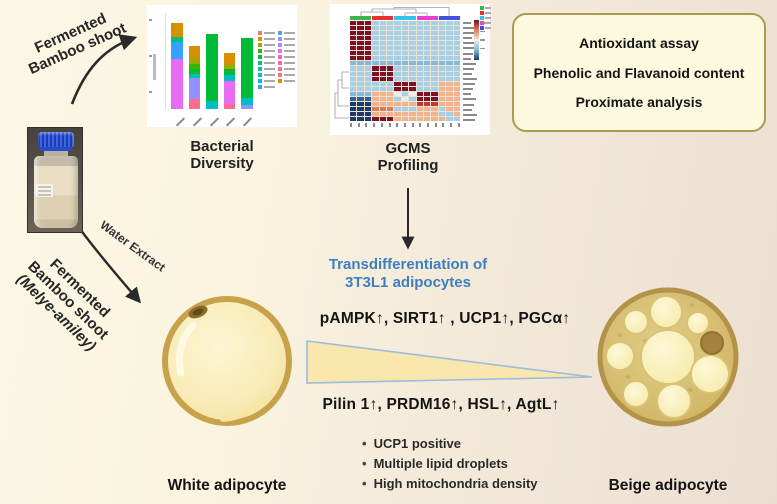 The width and height of the screenshot is (777, 504). I want to click on bacterial-diversity-caption: Bacterial Diversity, so click(222, 155).